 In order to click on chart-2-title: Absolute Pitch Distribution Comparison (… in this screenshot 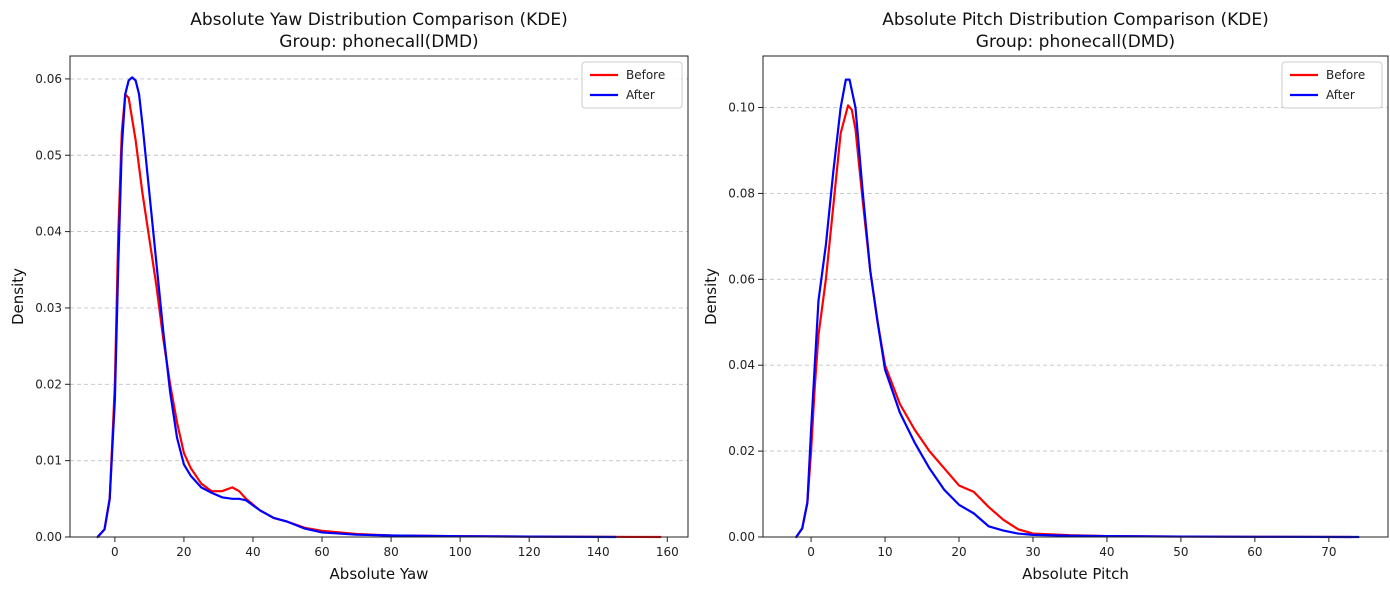, I will do `click(1075, 20)`.